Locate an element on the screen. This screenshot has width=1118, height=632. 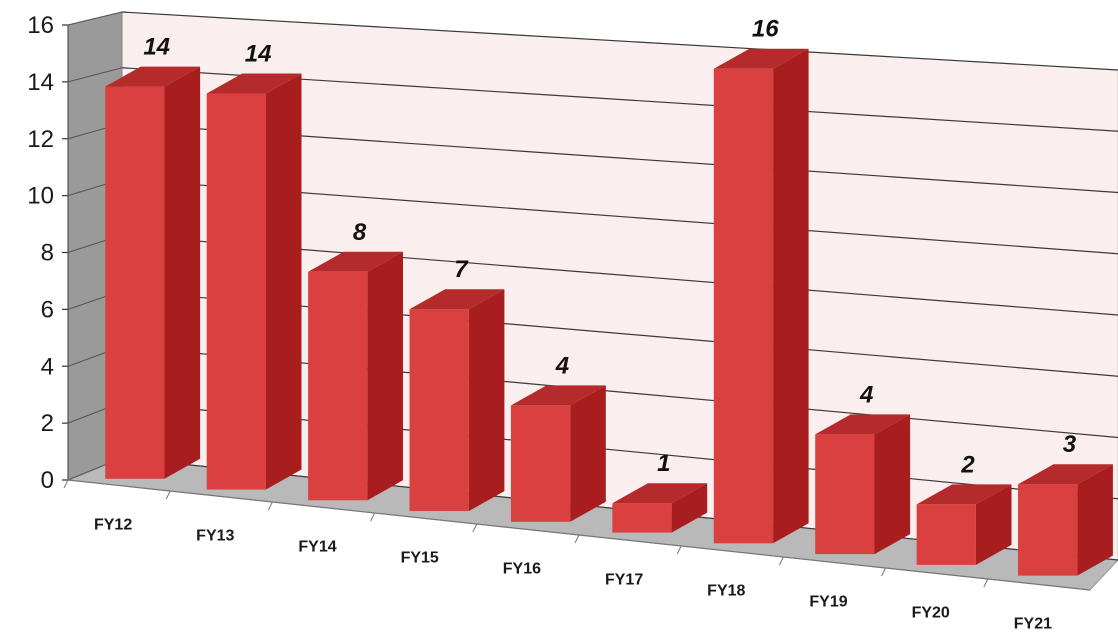
y-axis: 0 2 4 6 8 10 12 14 16 is located at coordinates (48, 253).